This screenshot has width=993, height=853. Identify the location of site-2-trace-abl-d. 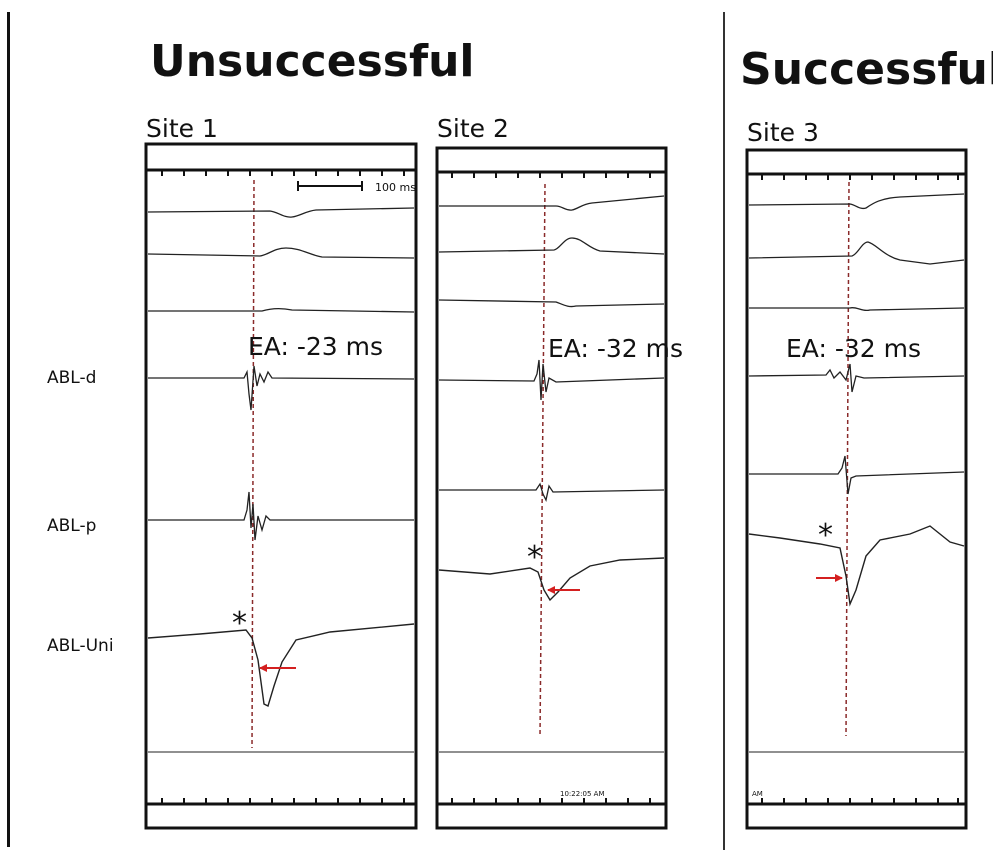
(551, 380).